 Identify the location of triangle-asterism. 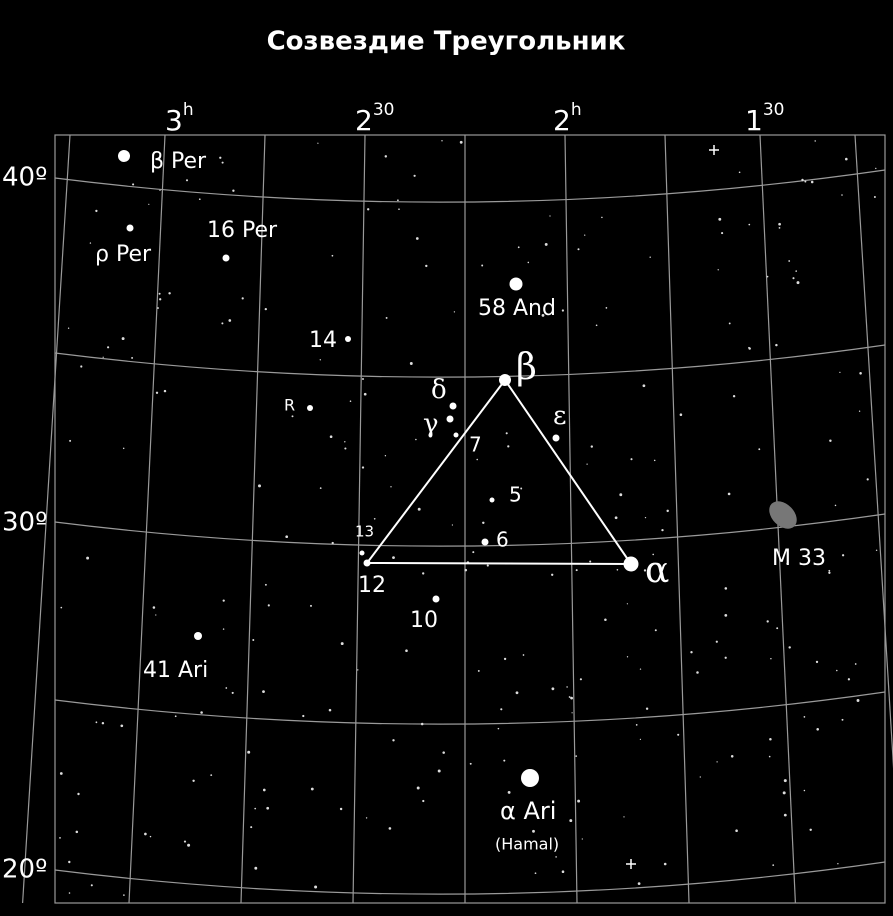
(498, 472).